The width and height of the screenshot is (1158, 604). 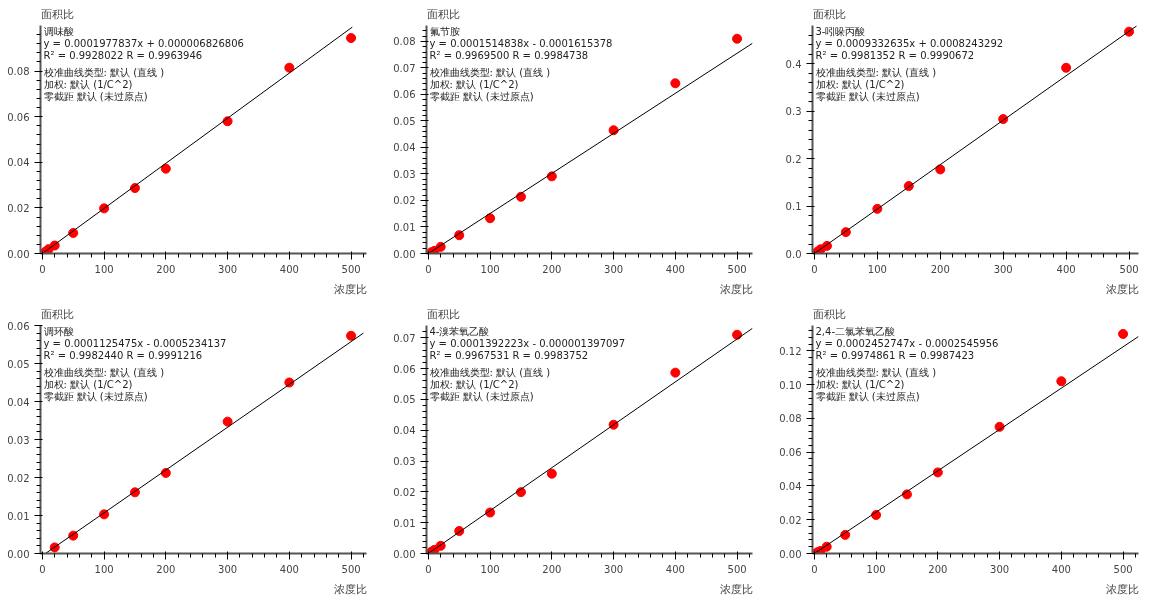 I want to click on annotation: R² = 0.9981352 R = 0.9990672, so click(x=895, y=55).